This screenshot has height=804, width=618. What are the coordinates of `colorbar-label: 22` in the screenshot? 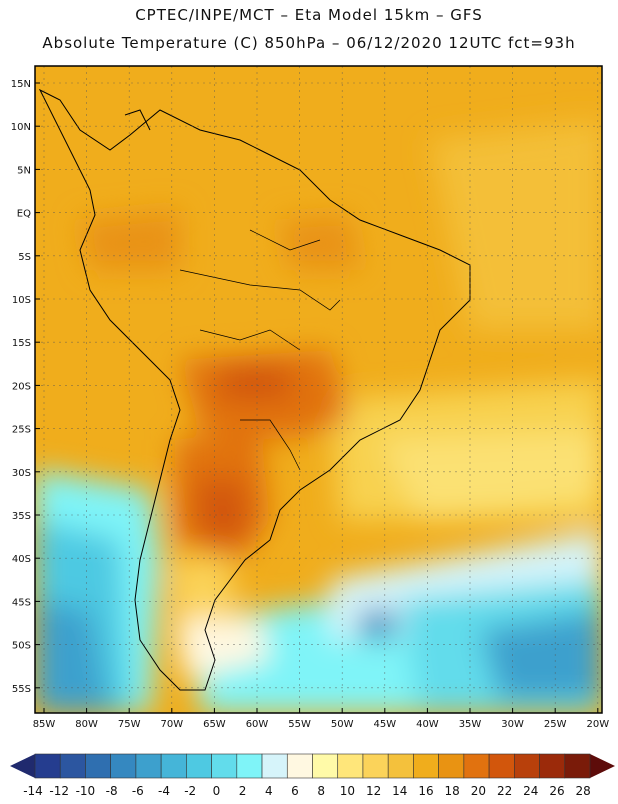 It's located at (504, 791).